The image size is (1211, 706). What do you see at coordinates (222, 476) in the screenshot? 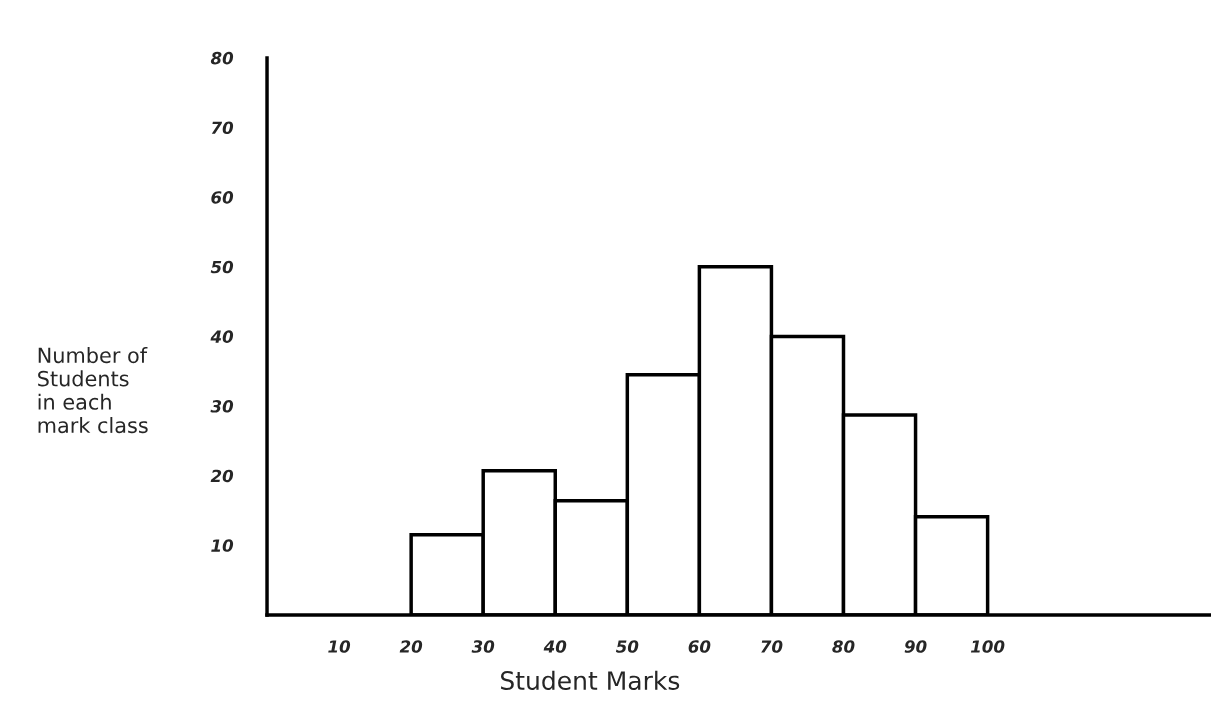
I see `y-tick-label: 20` at bounding box center [222, 476].